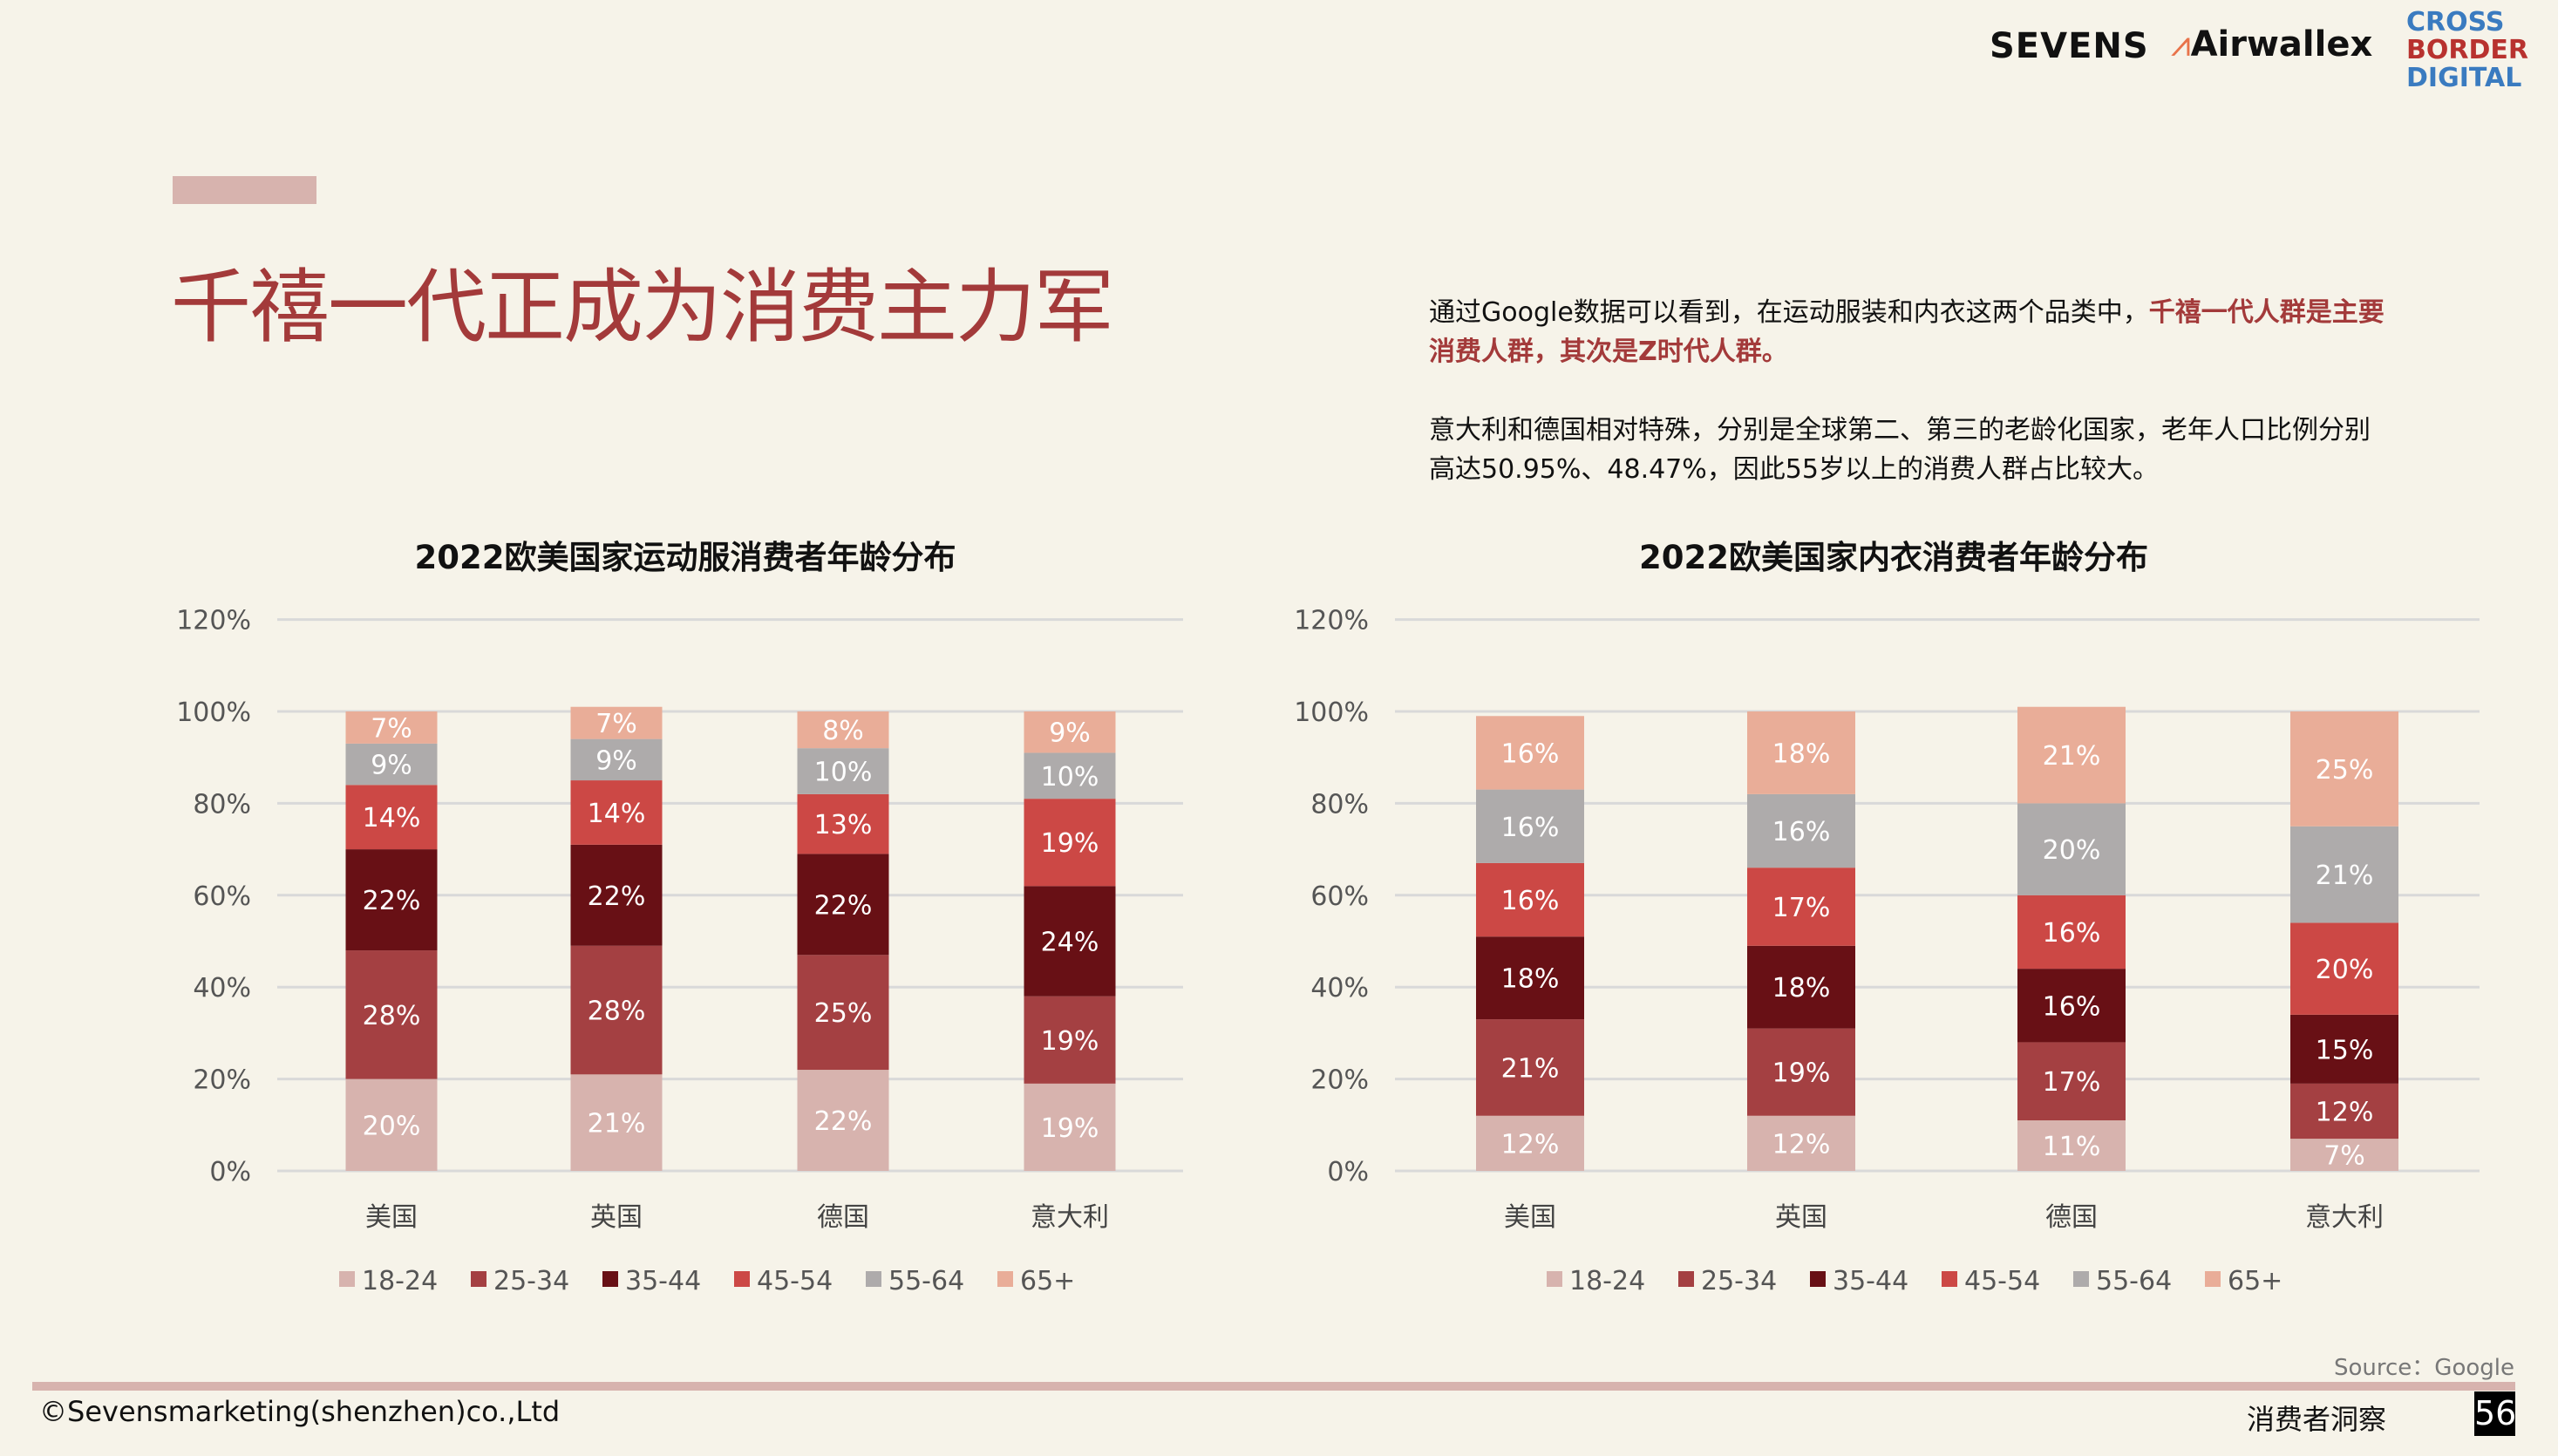 This screenshot has height=1456, width=2558. I want to click on cross-border-digital-logo: CROSS BORDER DIGITAL, so click(2467, 50).